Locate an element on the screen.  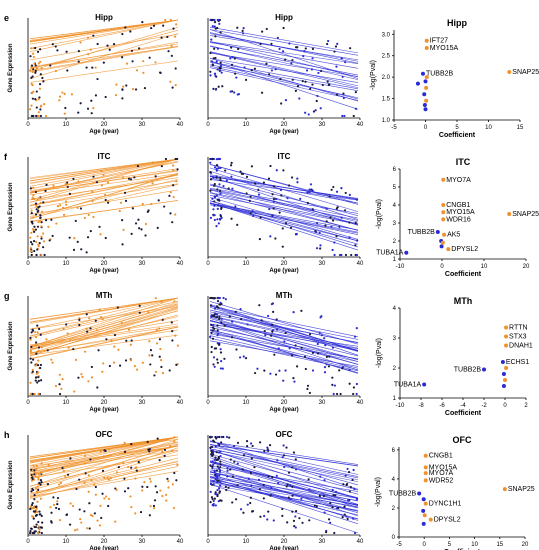
x-tick-label: 40 is located at coordinates (360, 403).